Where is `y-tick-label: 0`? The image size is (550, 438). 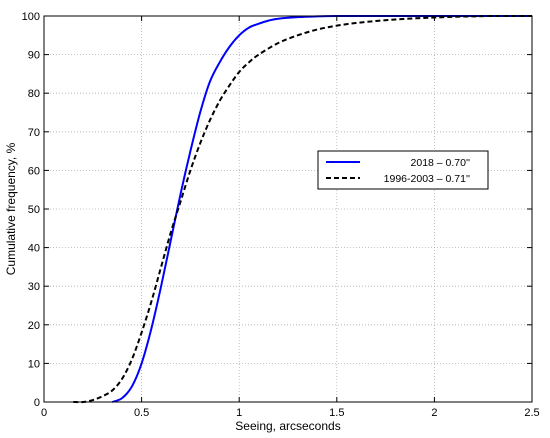
y-tick-label: 0 is located at coordinates (37, 403).